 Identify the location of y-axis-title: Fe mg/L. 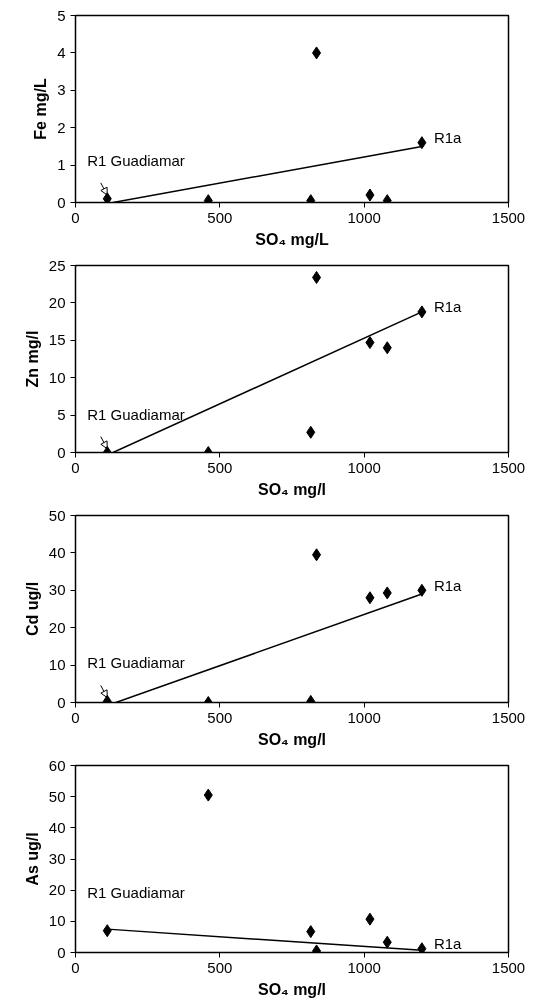
(41, 109).